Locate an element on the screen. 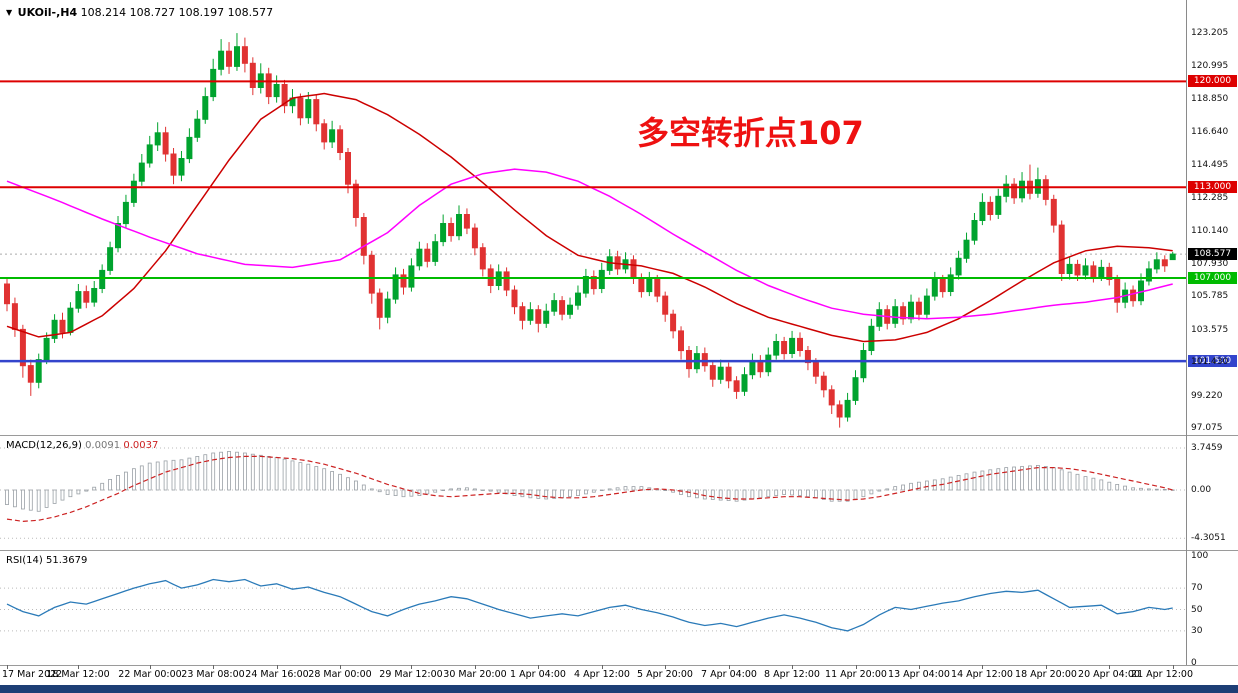  price-axis-label: 99.220 is located at coordinates (1207, 396).